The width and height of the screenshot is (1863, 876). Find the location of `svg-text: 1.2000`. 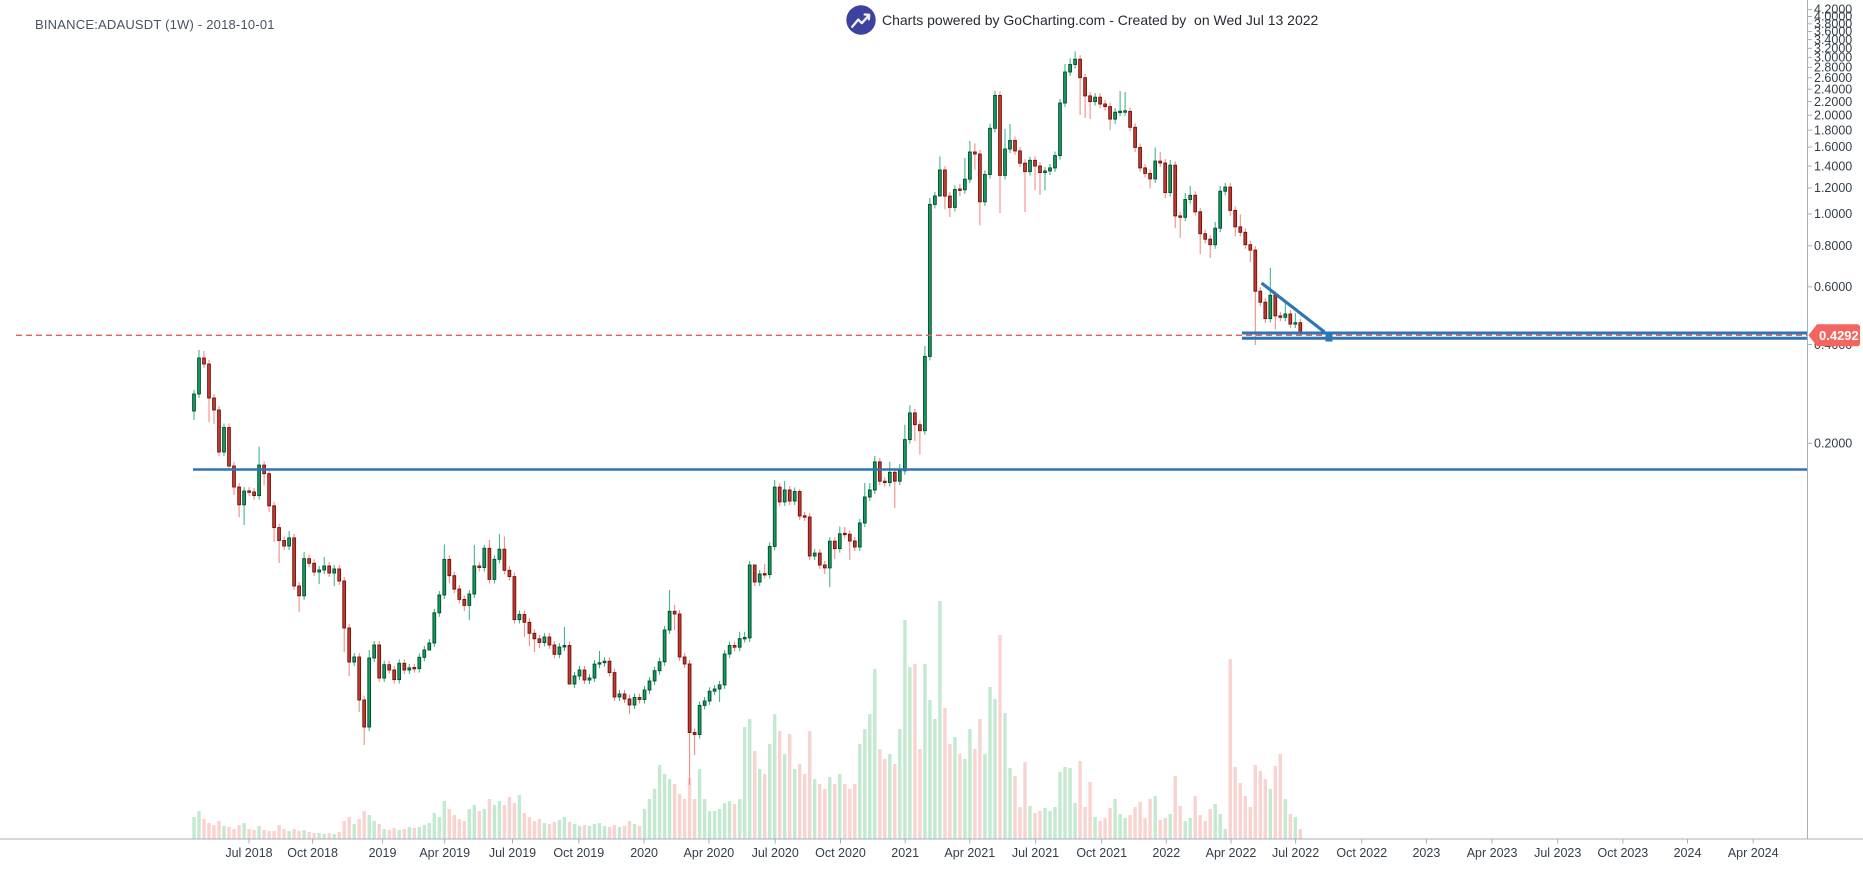

svg-text: 1.2000 is located at coordinates (1833, 188).